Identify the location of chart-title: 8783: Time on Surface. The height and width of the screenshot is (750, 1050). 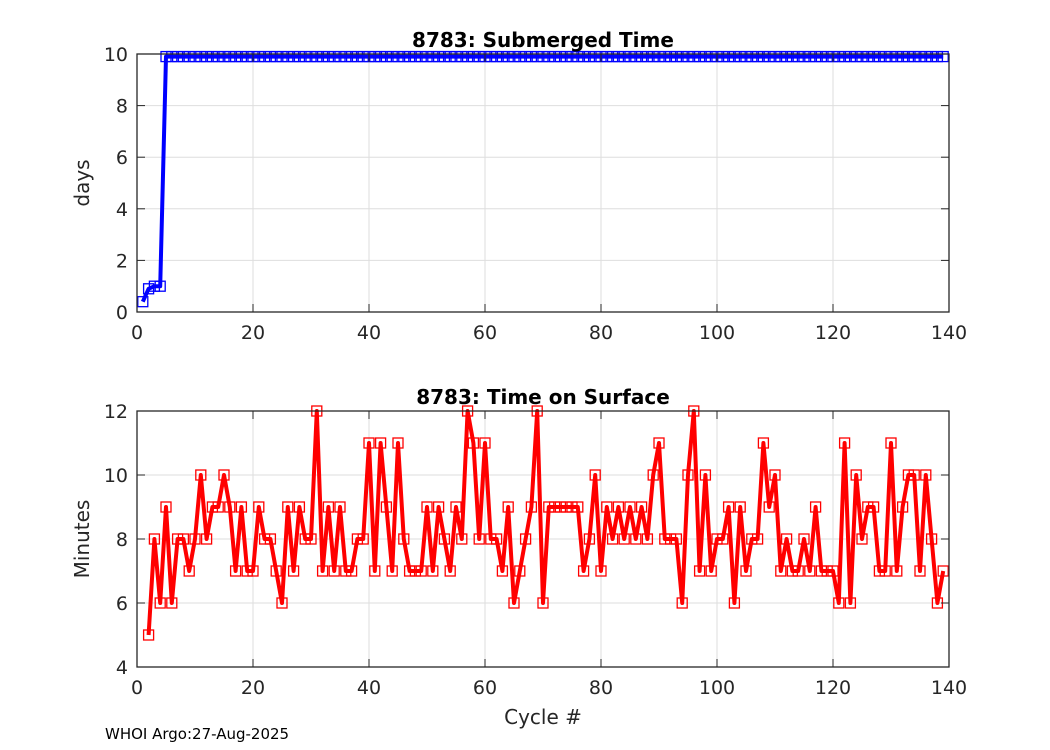
(543, 397).